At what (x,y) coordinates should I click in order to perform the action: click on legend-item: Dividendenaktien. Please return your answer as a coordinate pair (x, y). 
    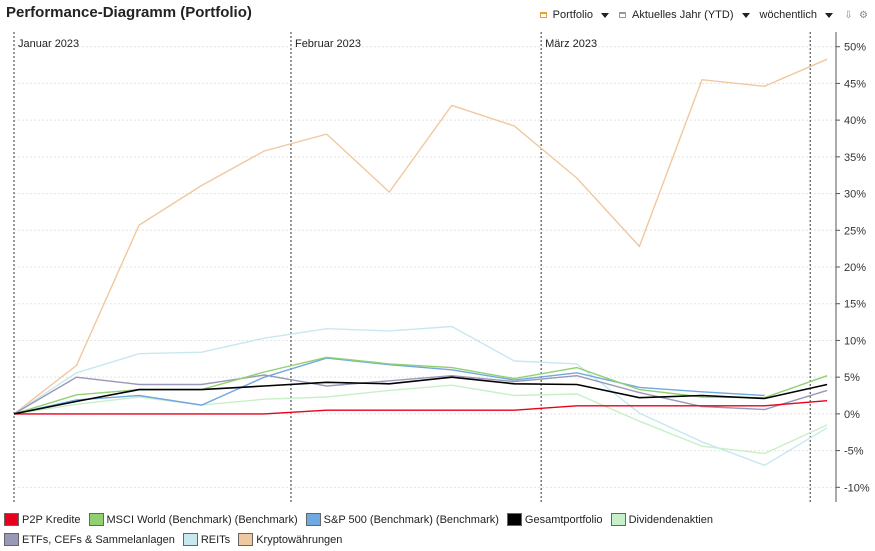
    Looking at the image, I should click on (661, 519).